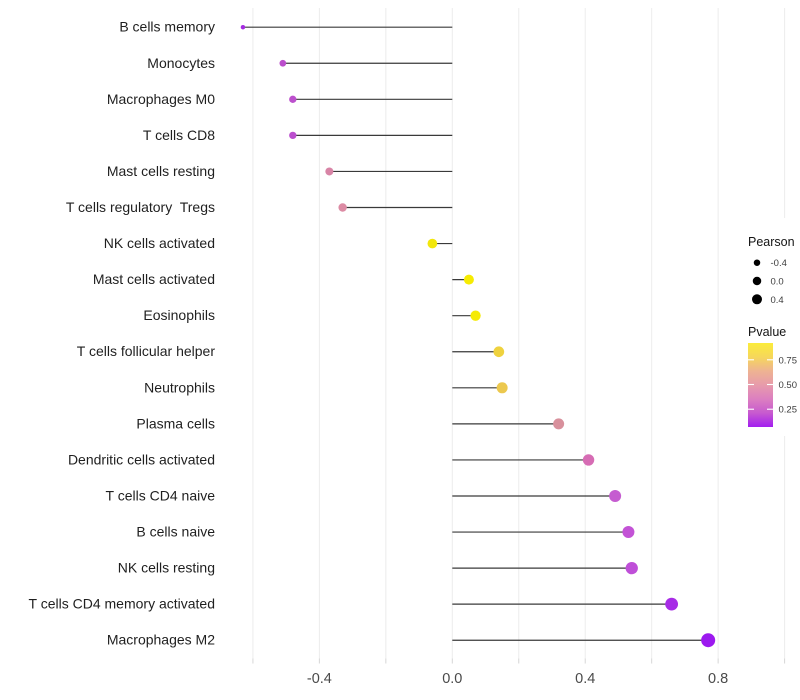 This screenshot has width=800, height=700. Describe the element at coordinates (777, 282) in the screenshot. I see `legend-size-label: 0.0` at that location.